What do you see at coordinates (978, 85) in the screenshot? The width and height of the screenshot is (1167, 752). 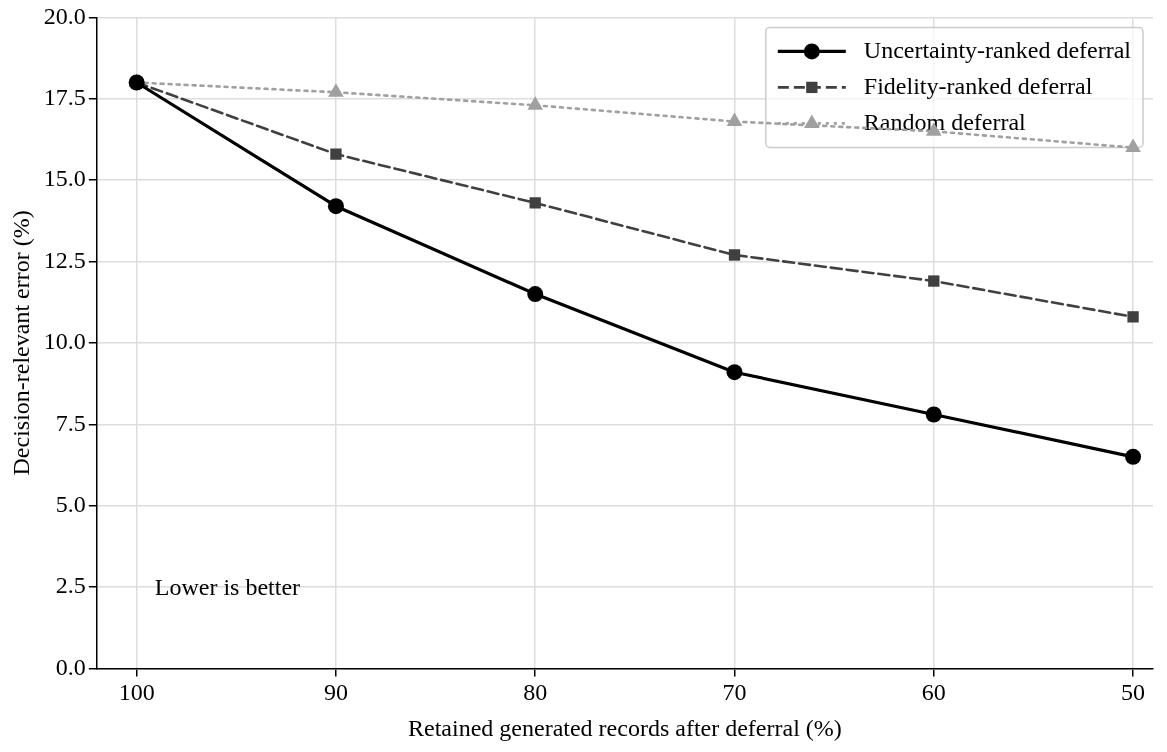 I see `legend-label: Fidelity-ranked deferral` at bounding box center [978, 85].